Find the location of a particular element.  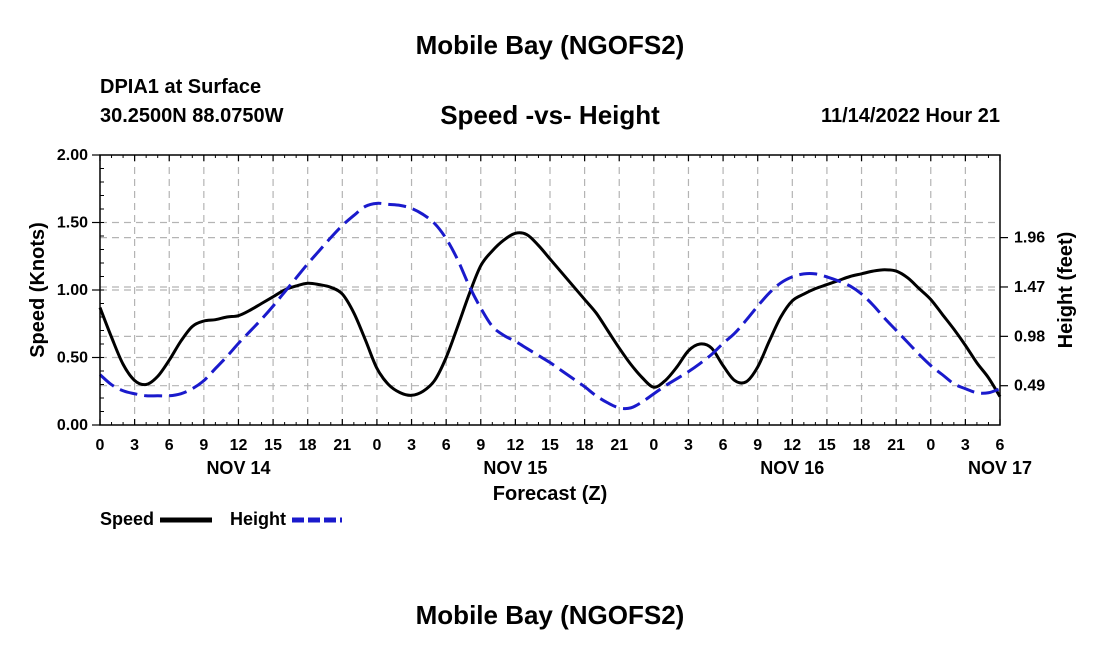

x-date-label: NOV 15 is located at coordinates (515, 468).